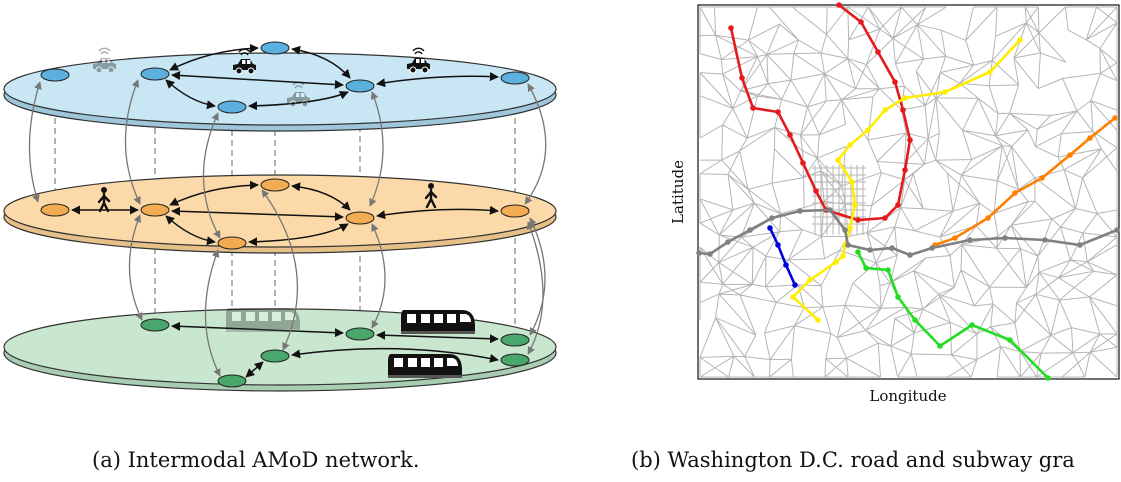 Image resolution: width=1121 pixels, height=482 pixels. I want to click on blue-line, so click(782, 256).